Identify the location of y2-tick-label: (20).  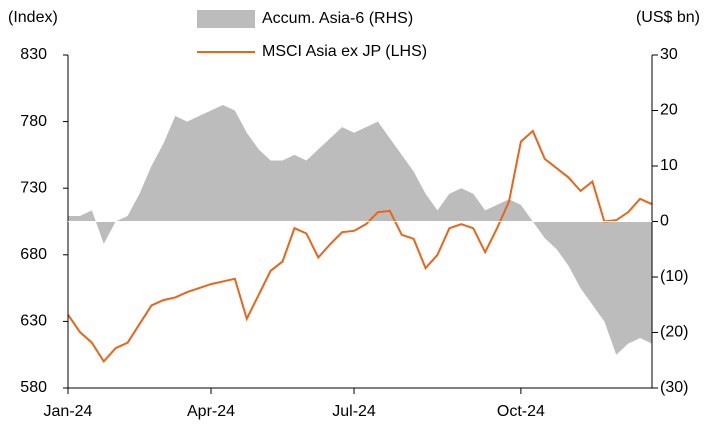
(674, 332).